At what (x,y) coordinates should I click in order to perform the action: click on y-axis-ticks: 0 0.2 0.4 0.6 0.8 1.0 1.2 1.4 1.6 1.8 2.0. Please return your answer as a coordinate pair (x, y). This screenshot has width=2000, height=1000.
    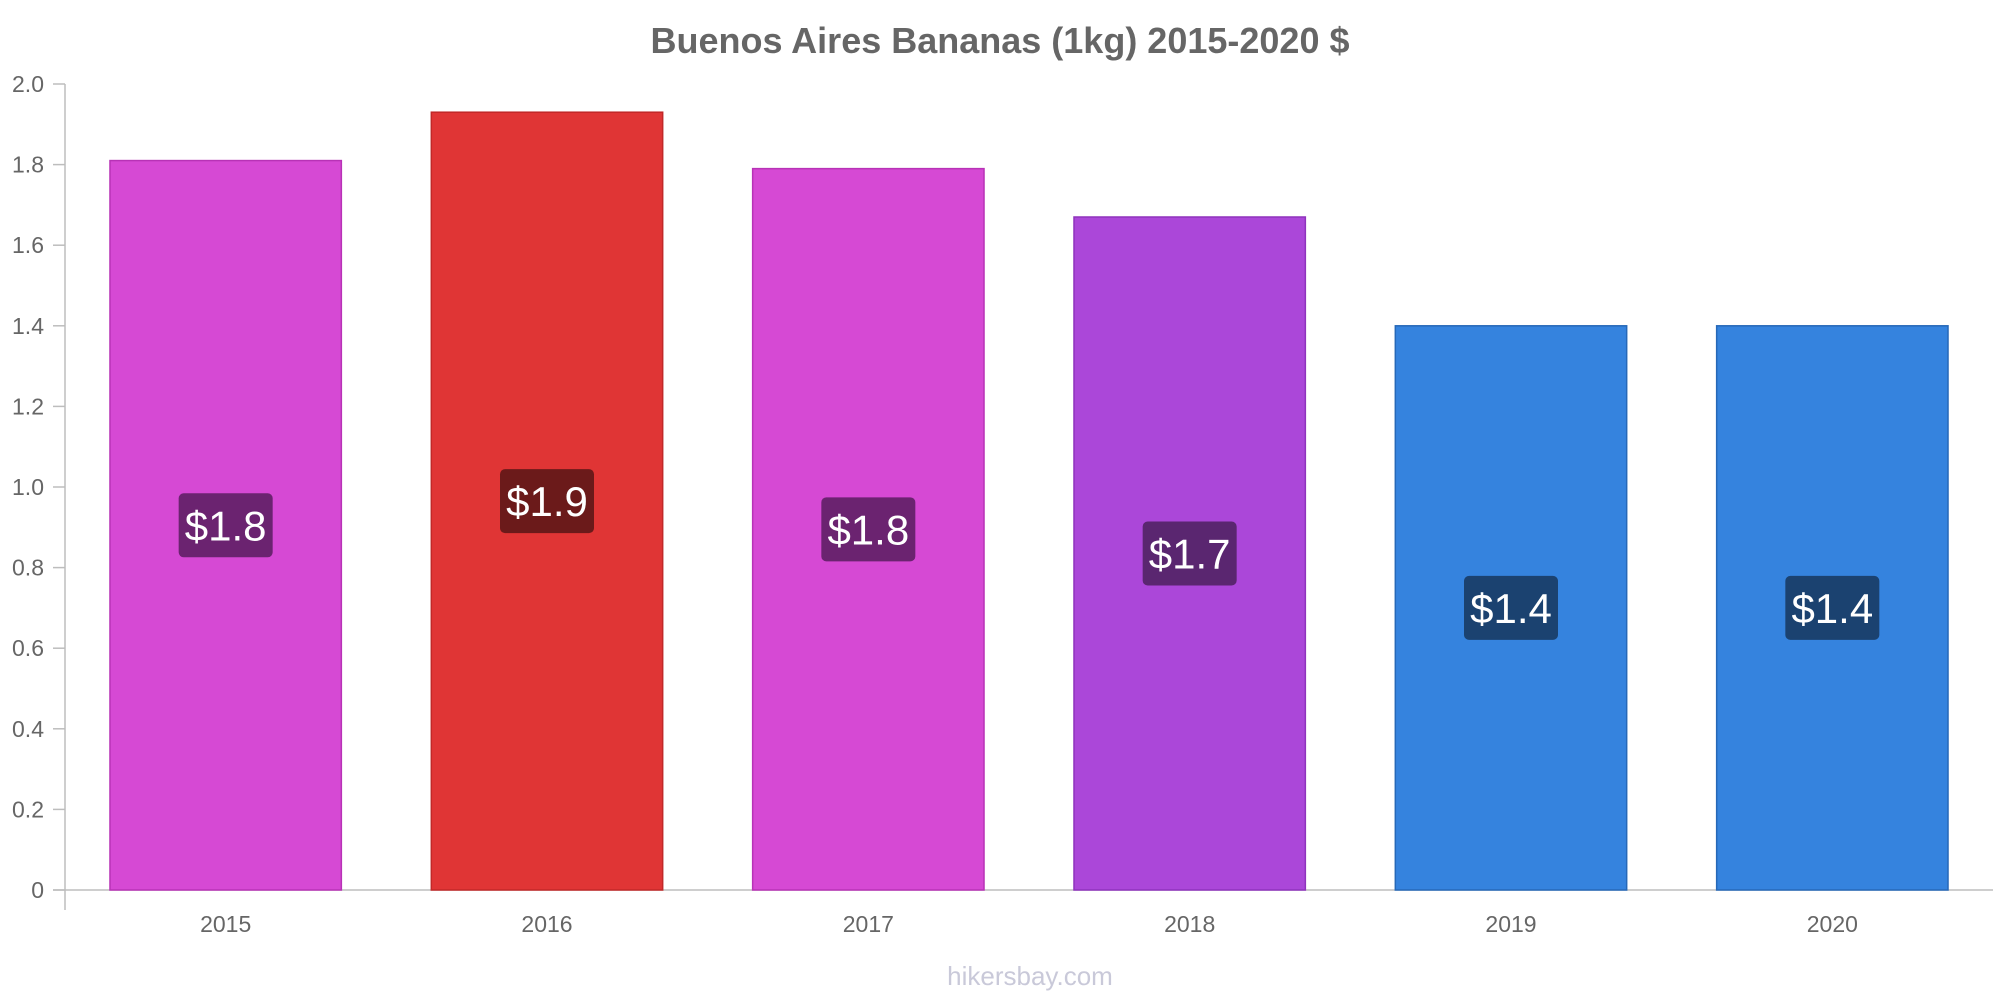
    Looking at the image, I should click on (38, 487).